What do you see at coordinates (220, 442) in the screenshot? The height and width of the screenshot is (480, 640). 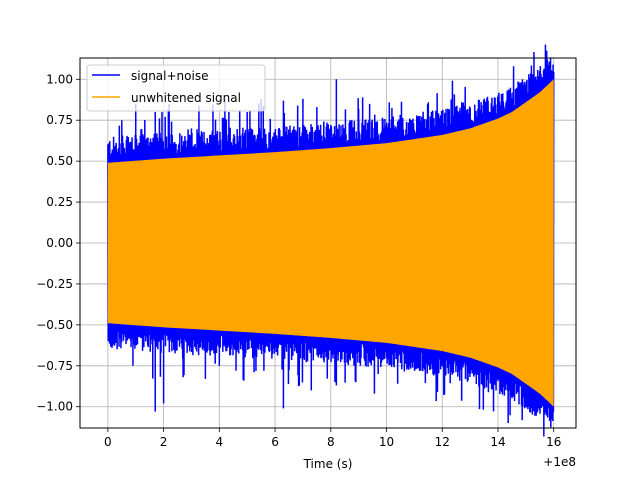 I see `x-tick-label: 4` at bounding box center [220, 442].